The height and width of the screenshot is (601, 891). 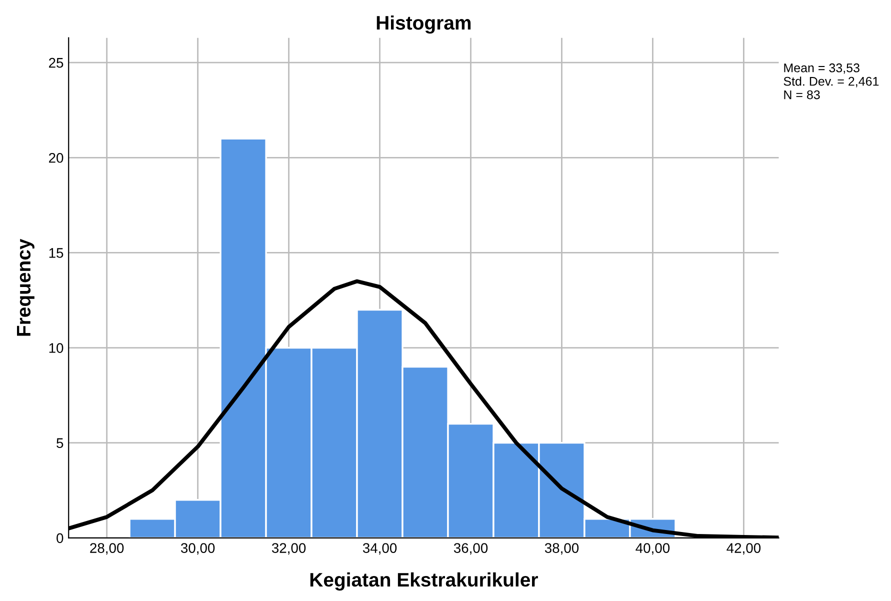 What do you see at coordinates (60, 443) in the screenshot?
I see `y-tick-label: 5` at bounding box center [60, 443].